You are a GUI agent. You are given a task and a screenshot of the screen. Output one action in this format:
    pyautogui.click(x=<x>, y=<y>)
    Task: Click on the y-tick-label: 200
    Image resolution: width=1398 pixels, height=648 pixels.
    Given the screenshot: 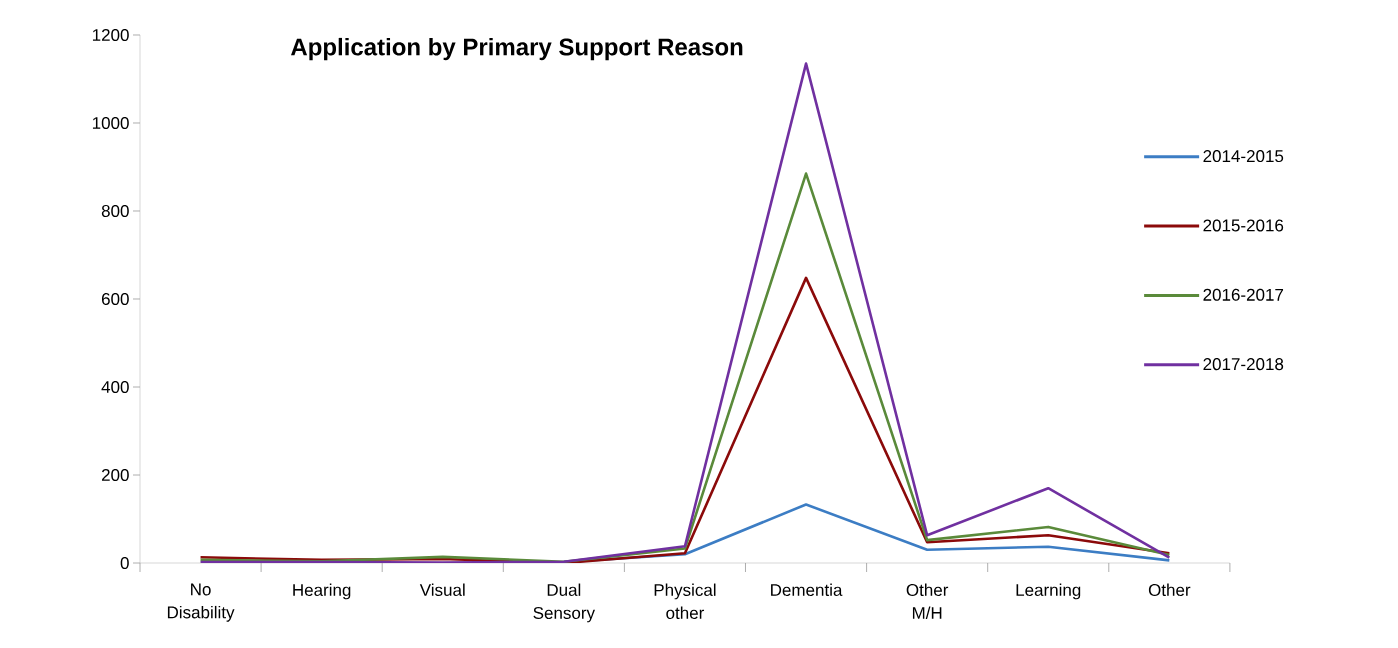 What is the action you would take?
    pyautogui.click(x=115, y=475)
    